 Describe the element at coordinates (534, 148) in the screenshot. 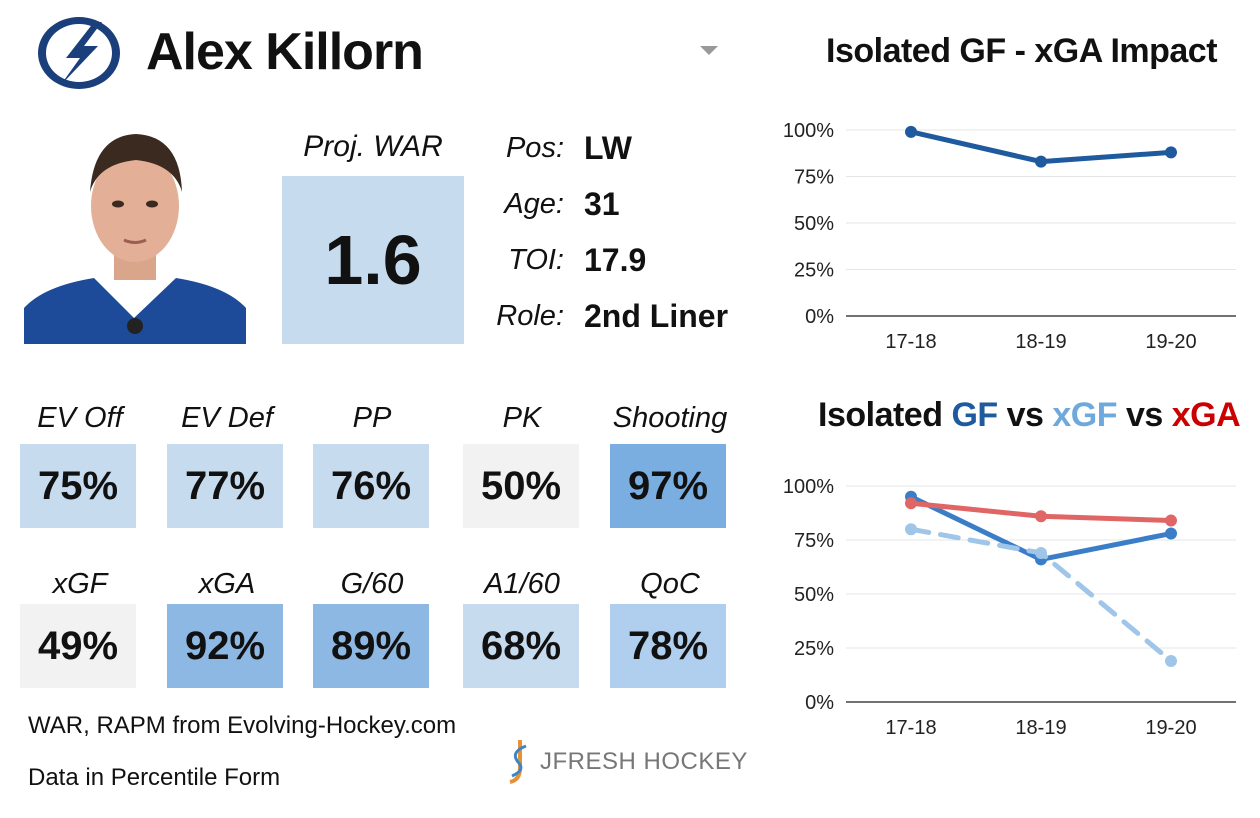

I see `bio-label-pos: Pos:` at that location.